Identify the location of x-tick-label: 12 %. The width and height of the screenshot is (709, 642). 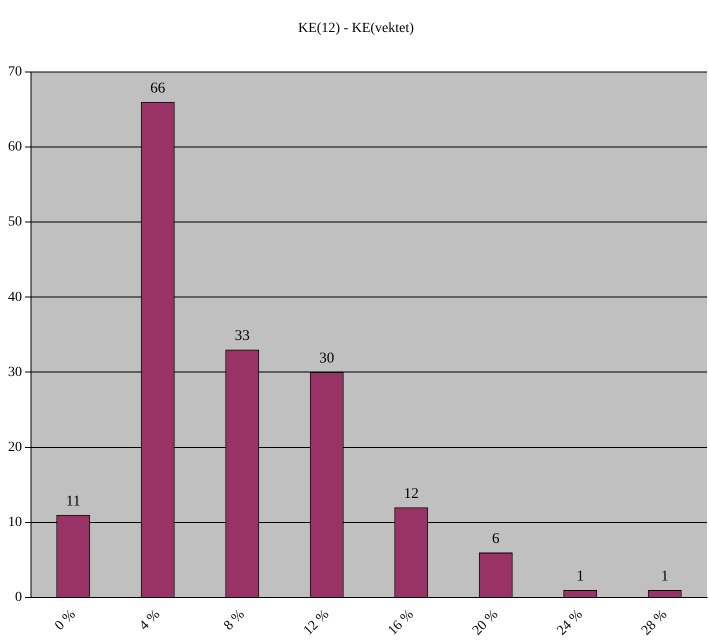
(316, 622).